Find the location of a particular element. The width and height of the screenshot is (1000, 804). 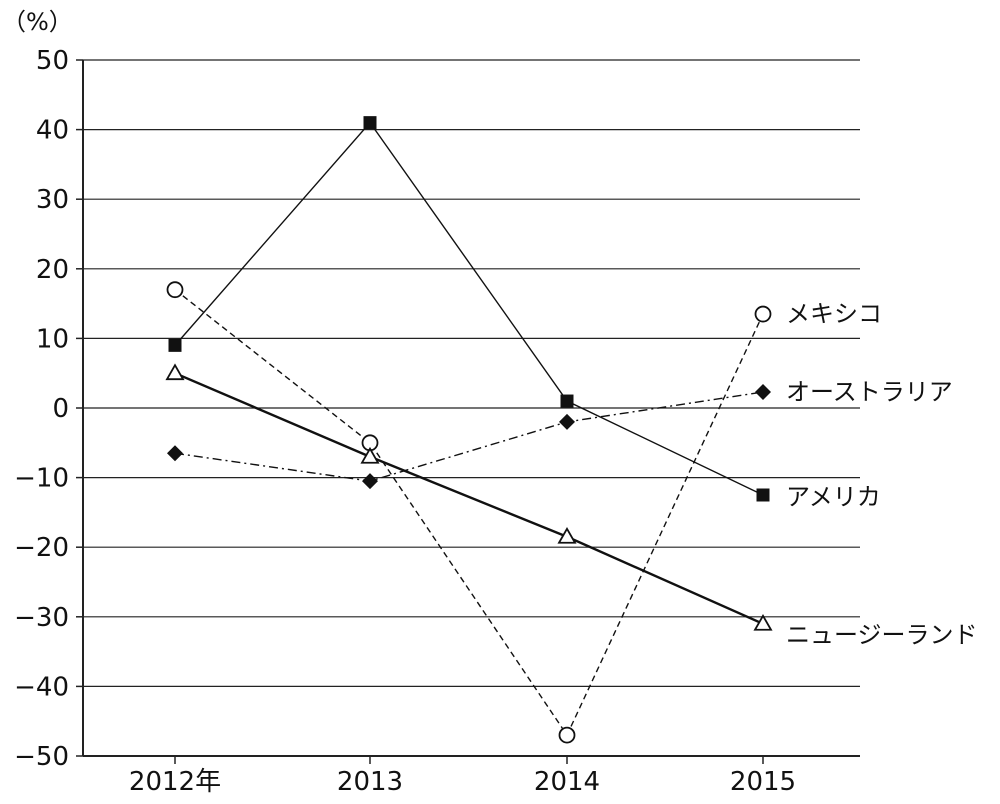

y-tick-label: −30 is located at coordinates (41, 618).